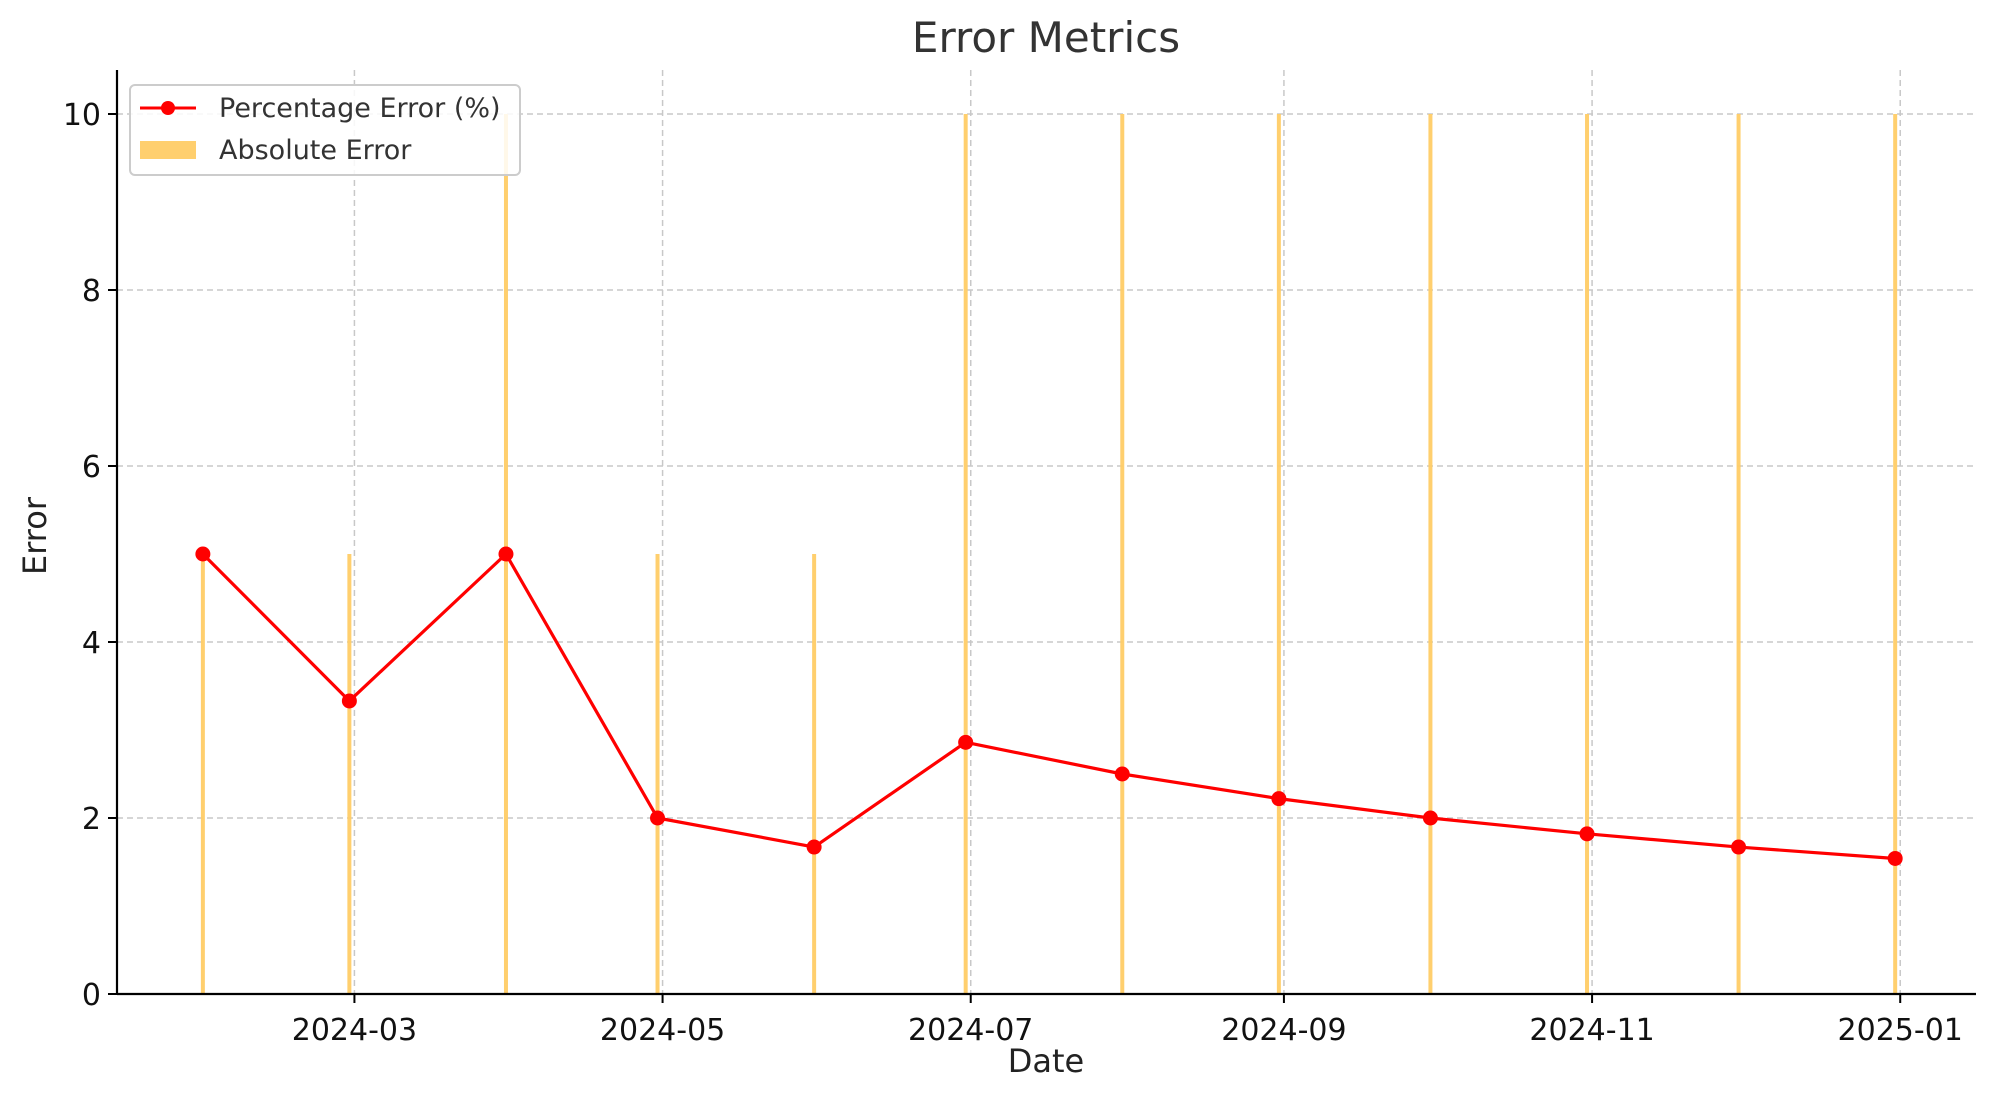 Image resolution: width=1996 pixels, height=1101 pixels. I want to click on y-axis-title: Error, so click(35, 535).